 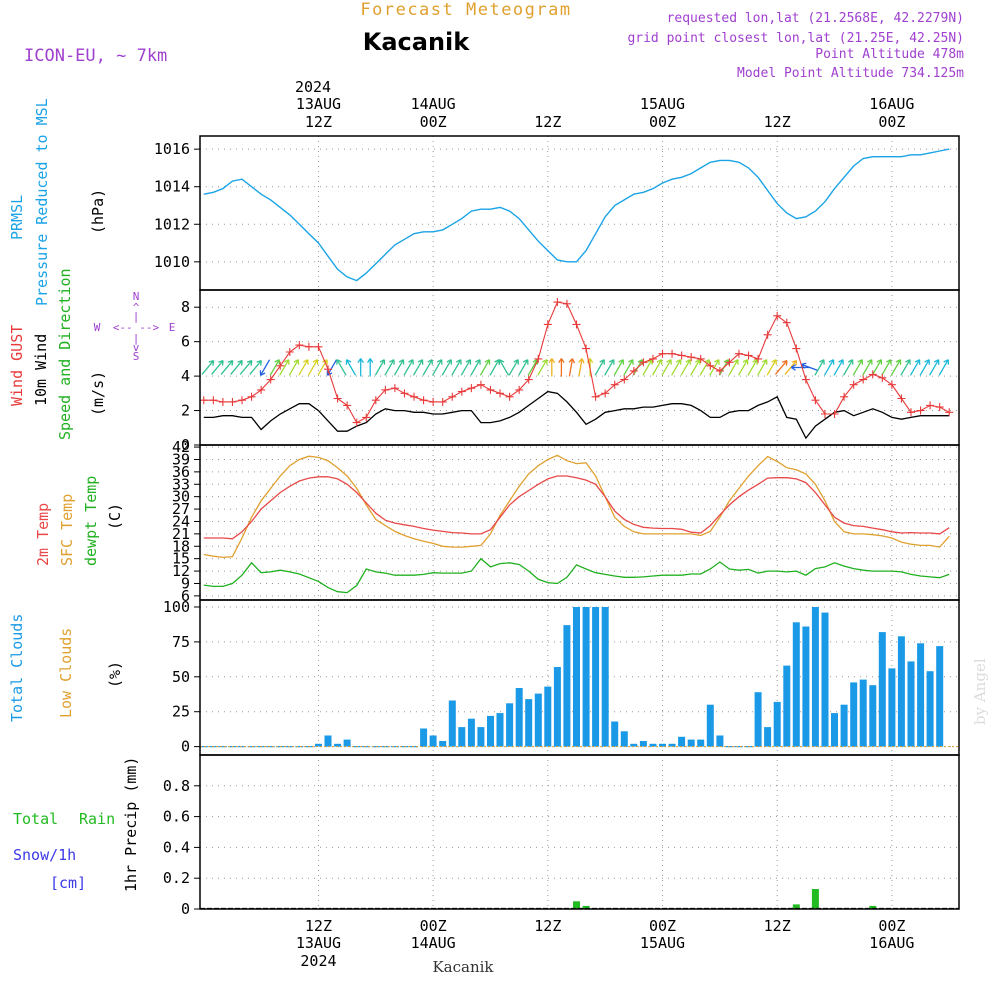 What do you see at coordinates (579, 367) in the screenshot?
I see `panel-frame` at bounding box center [579, 367].